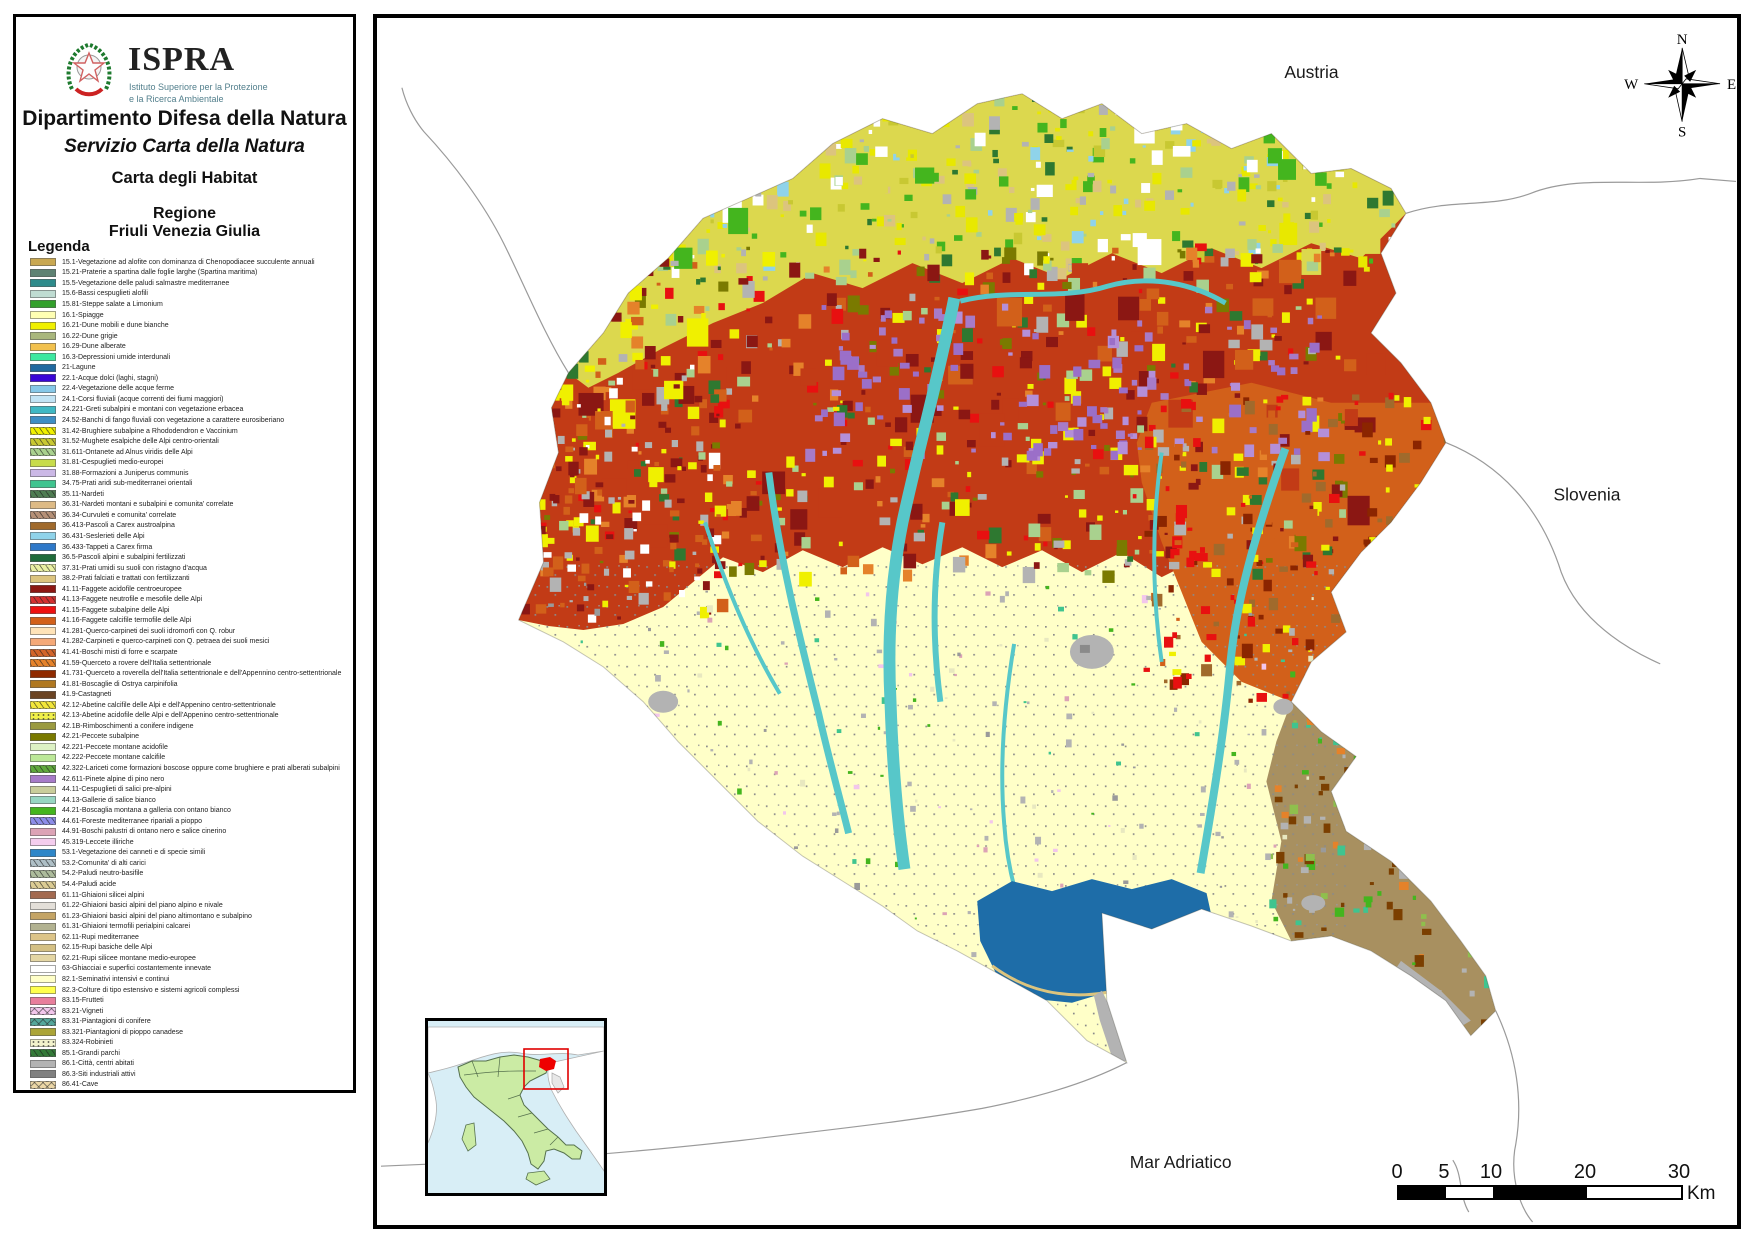 The image size is (1755, 1241). I want to click on scalebar-bar, so click(1540, 1192).